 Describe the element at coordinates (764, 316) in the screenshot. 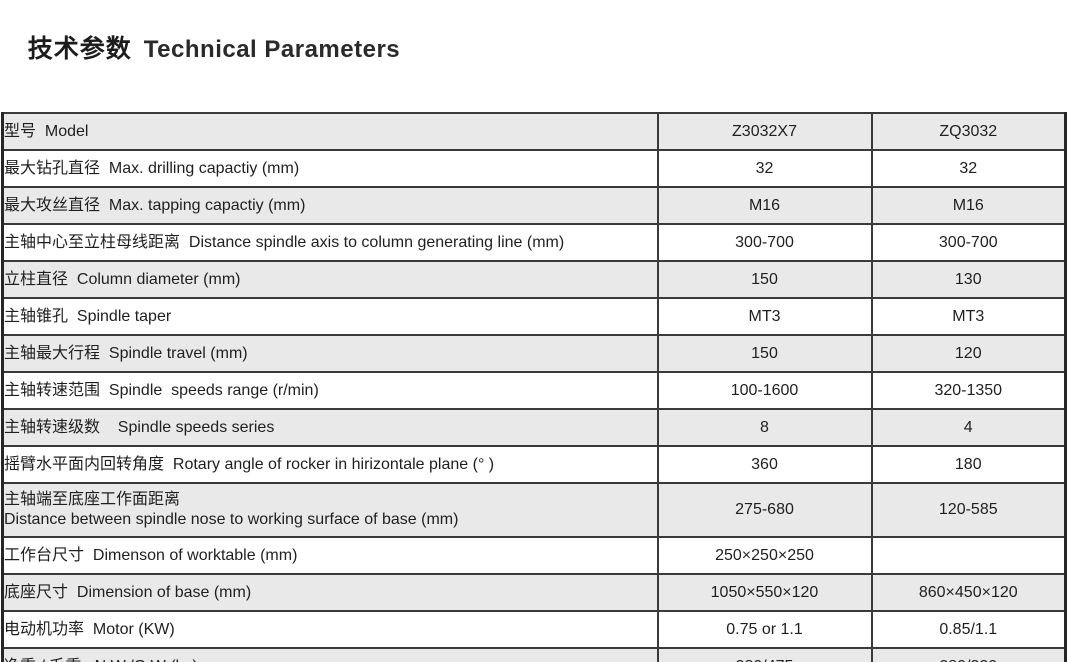

I see `value-cell-z3032x7: MT3` at that location.